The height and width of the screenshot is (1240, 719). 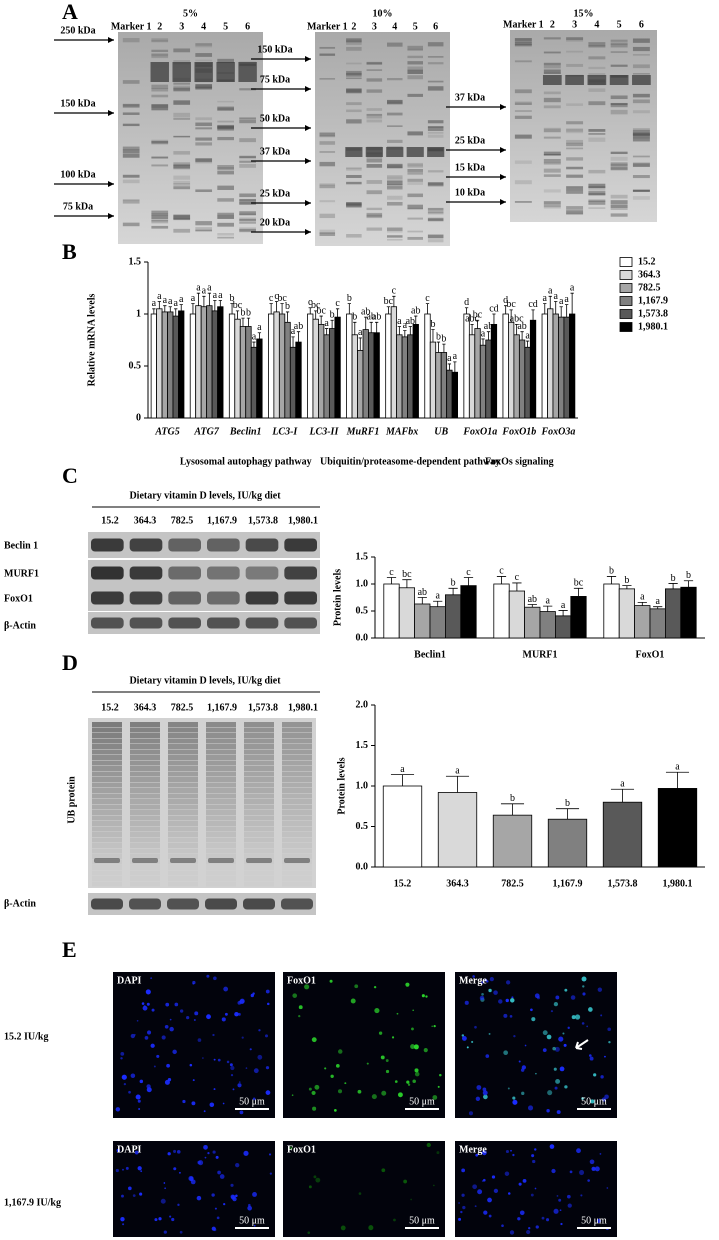 I want to click on marker-label: 75 kDa, so click(x=275, y=79).